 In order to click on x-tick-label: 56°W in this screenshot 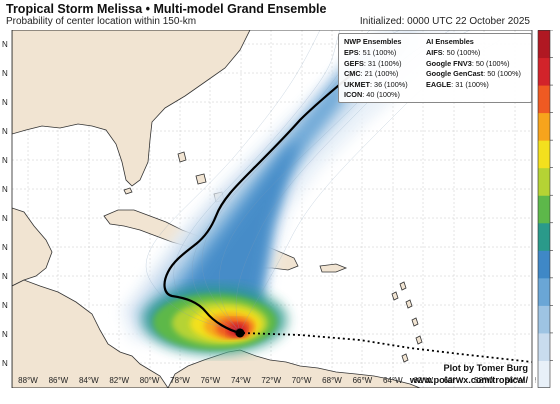, I will do `click(515, 380)`.